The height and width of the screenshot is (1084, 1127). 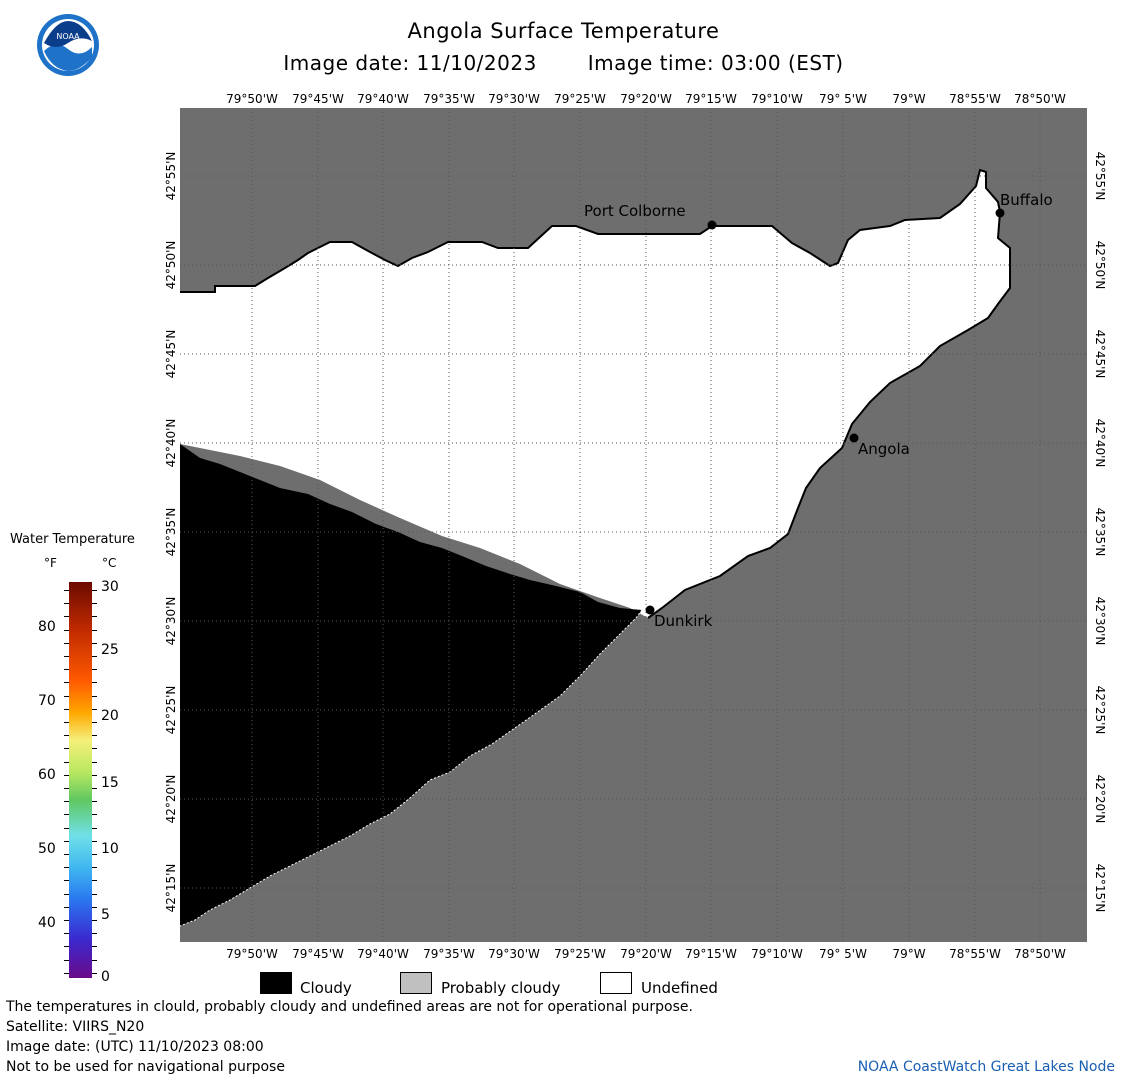 I want to click on undefined-label: Undefined, so click(x=679, y=988).